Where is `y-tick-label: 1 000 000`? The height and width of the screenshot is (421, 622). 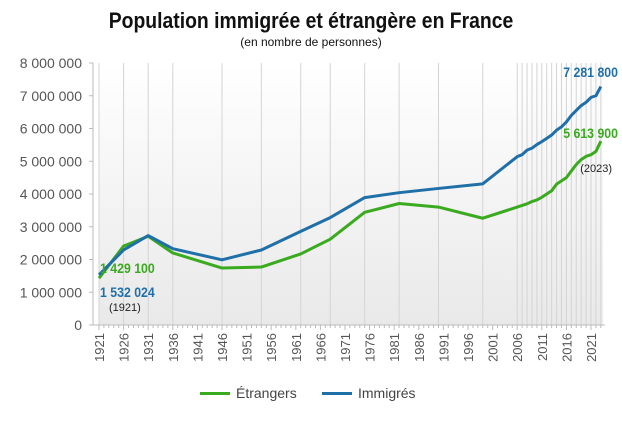
y-tick-label: 1 000 000 is located at coordinates (51, 292).